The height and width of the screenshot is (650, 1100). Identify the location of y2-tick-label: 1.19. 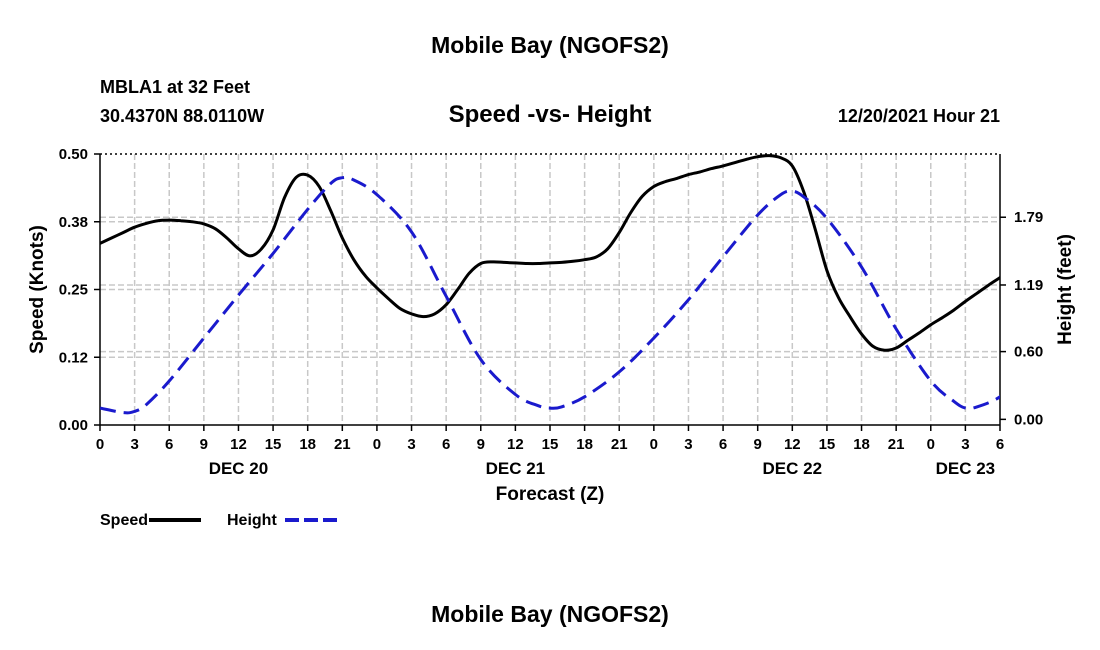
(1028, 285).